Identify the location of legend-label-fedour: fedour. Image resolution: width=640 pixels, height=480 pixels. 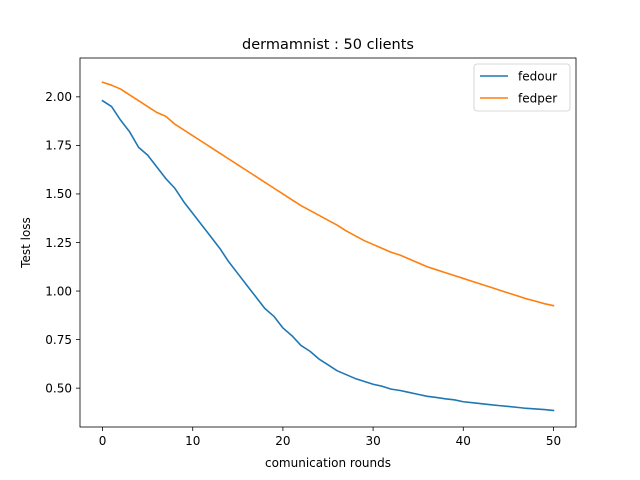
(537, 76).